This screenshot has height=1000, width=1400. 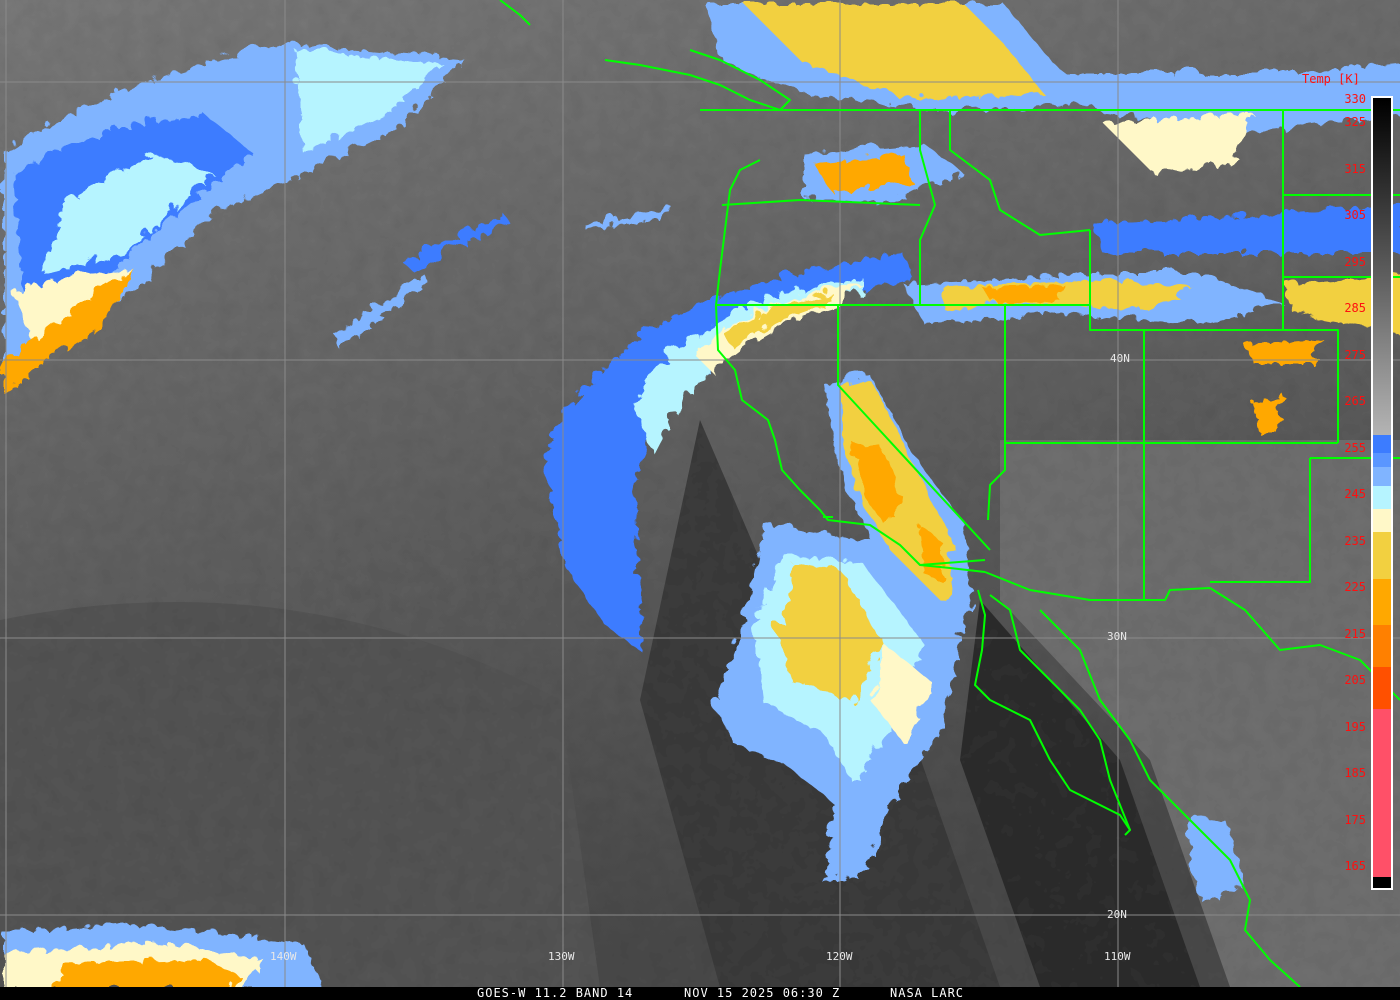 I want to click on colorbar-tick-label: 235, so click(x=1355, y=540).